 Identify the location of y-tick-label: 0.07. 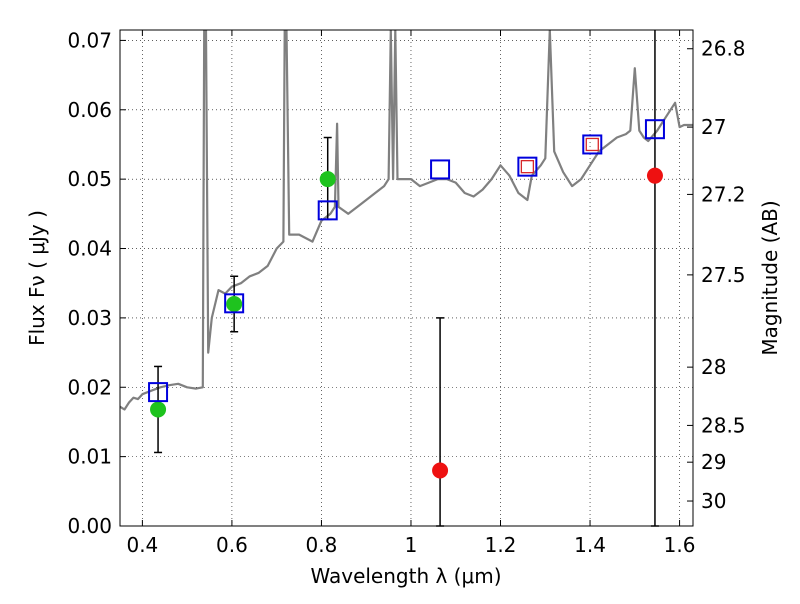
(89, 40).